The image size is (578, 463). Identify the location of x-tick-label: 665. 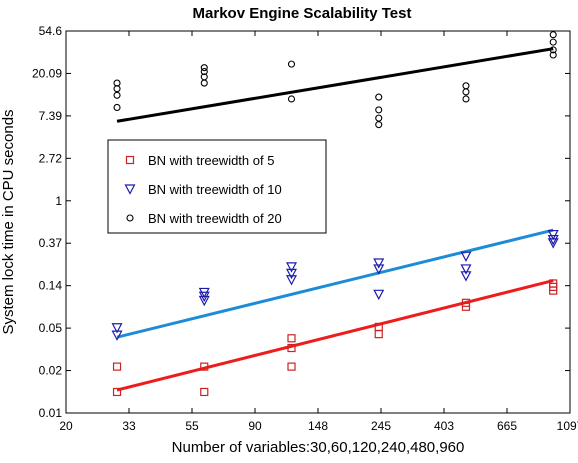
(507, 426).